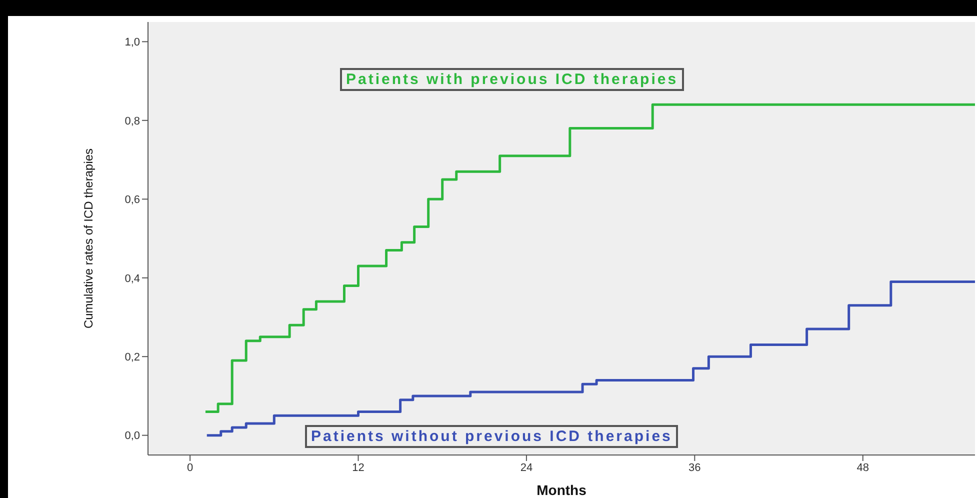 This screenshot has height=498, width=977. What do you see at coordinates (862, 468) in the screenshot?
I see `x-tick-label: 48` at bounding box center [862, 468].